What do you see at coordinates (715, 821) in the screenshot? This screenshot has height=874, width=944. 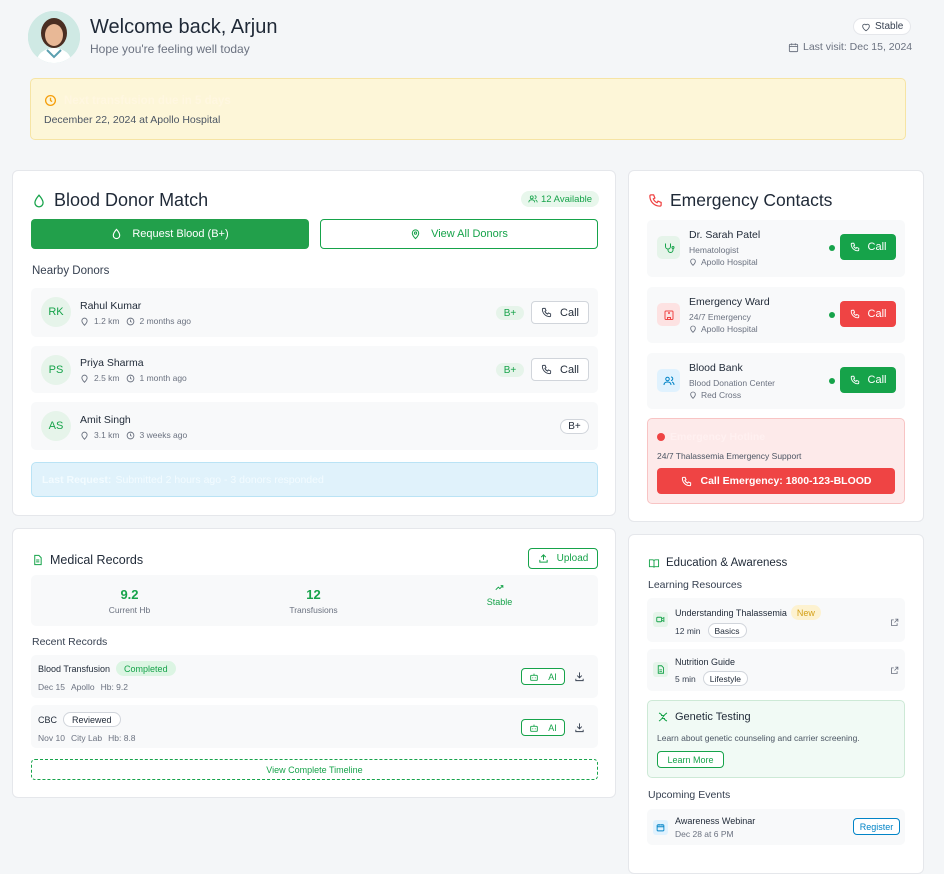 I see `event-name: Awareness Webinar` at bounding box center [715, 821].